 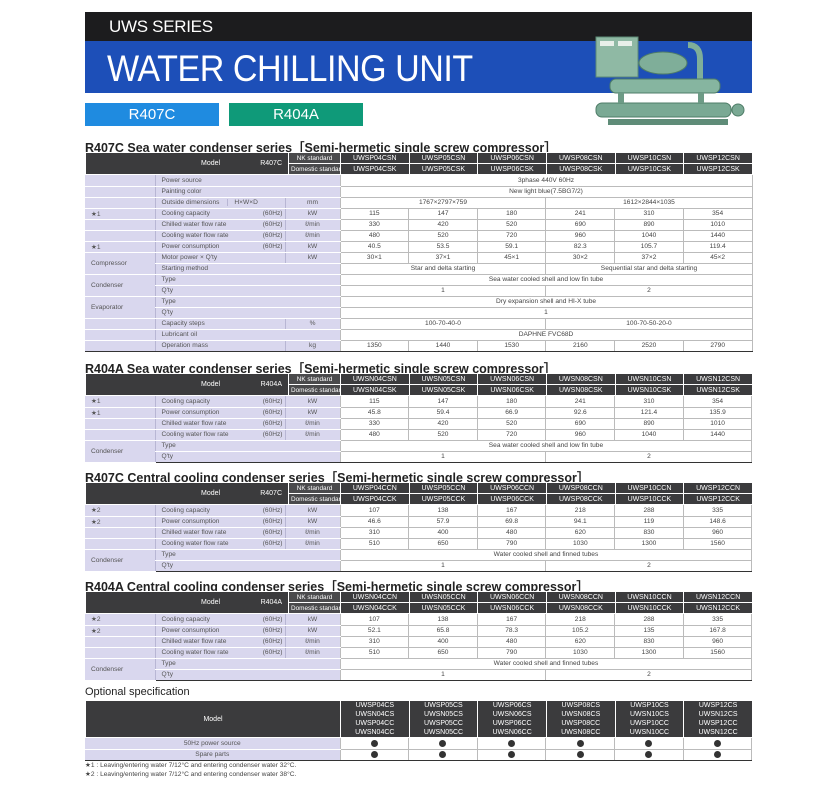 What do you see at coordinates (247, 335) in the screenshot?
I see `row-label: Lubricant oil` at bounding box center [247, 335].